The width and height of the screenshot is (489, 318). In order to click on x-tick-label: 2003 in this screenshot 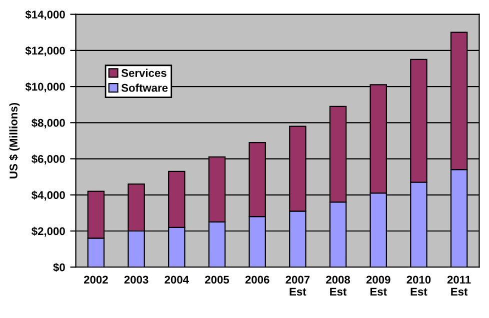, I will do `click(136, 280)`.